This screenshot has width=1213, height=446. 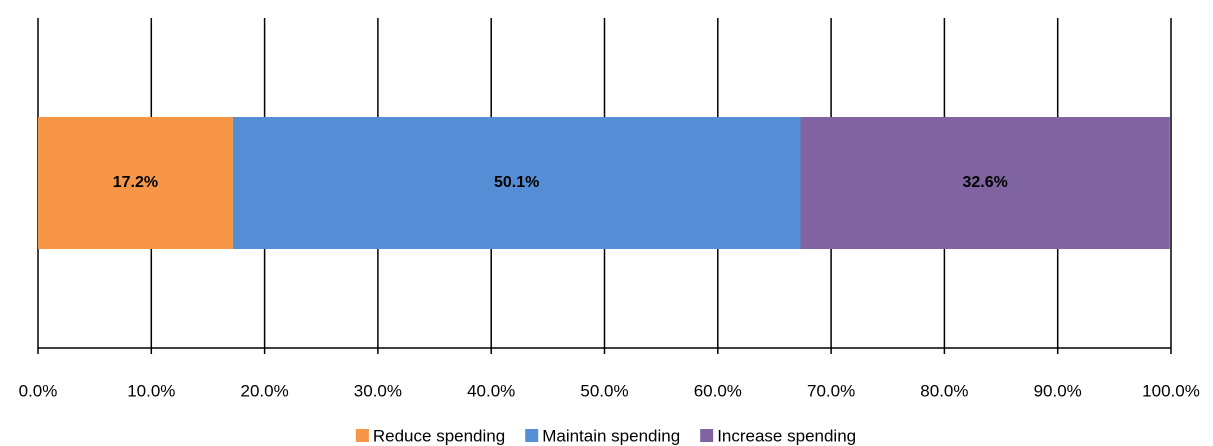 I want to click on x-tick-label: 100.0%, so click(x=1171, y=390).